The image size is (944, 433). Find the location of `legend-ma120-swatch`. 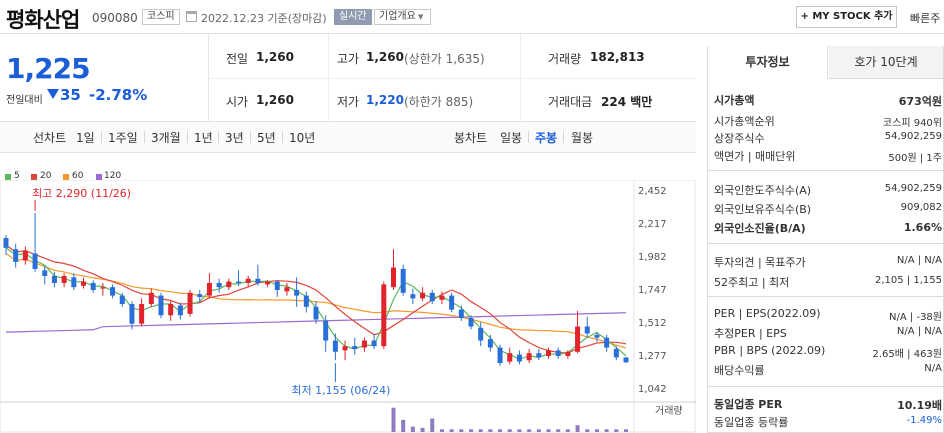

legend-ma120-swatch is located at coordinates (99, 177).